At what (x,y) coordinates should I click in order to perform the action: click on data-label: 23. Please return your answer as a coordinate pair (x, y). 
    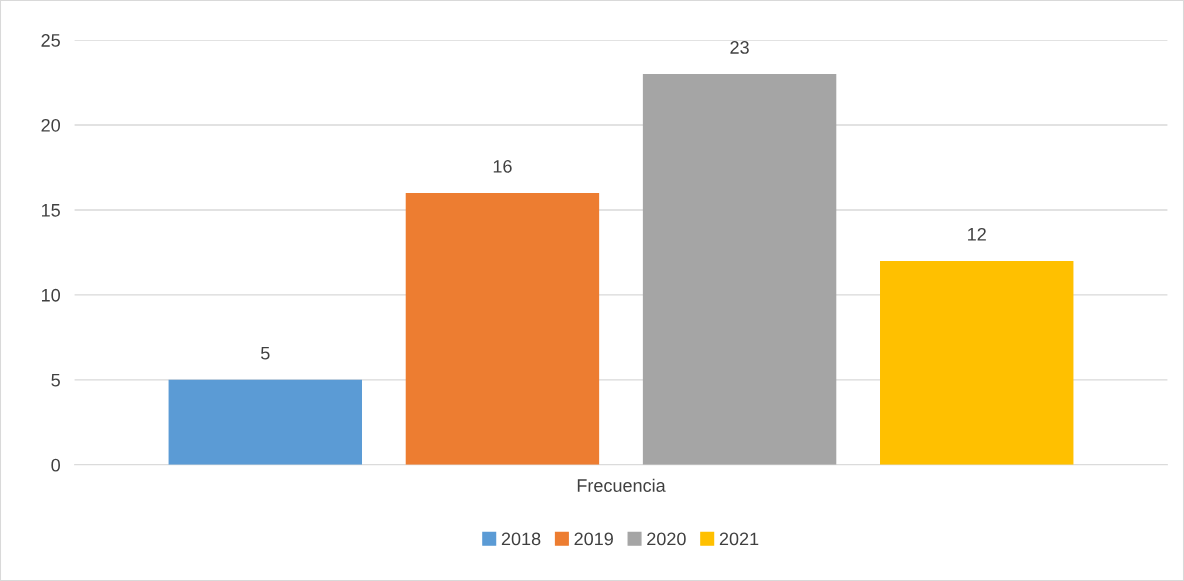
    Looking at the image, I should click on (739, 47).